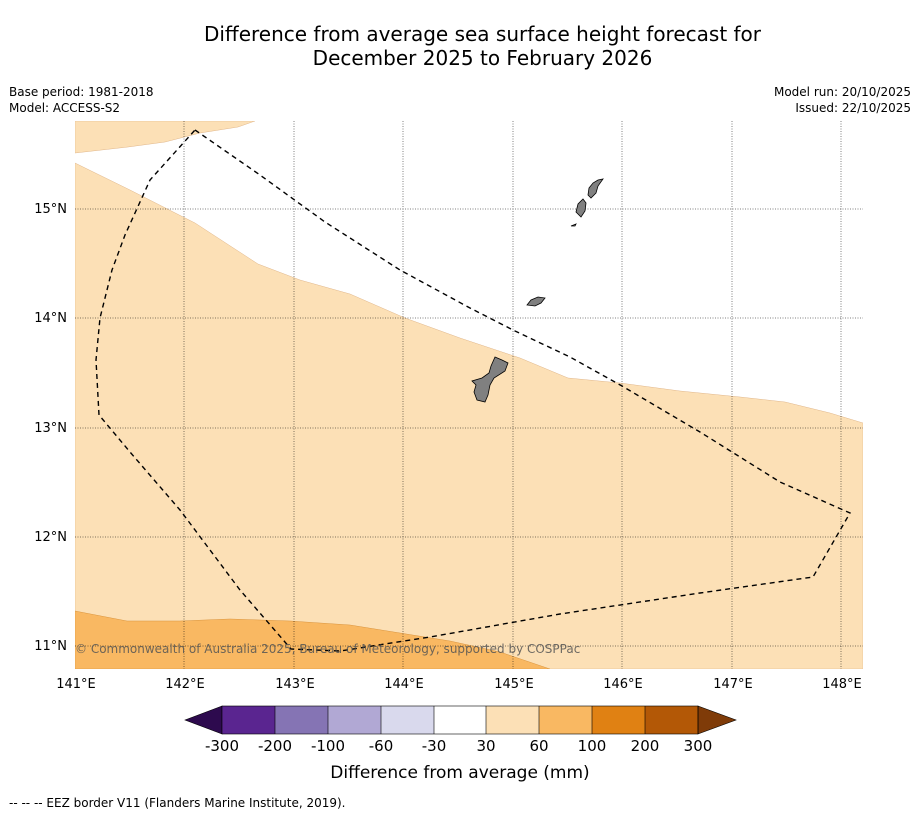 The width and height of the screenshot is (919, 816). Describe the element at coordinates (222, 746) in the screenshot. I see `colorbar-tick-1: -300` at that location.